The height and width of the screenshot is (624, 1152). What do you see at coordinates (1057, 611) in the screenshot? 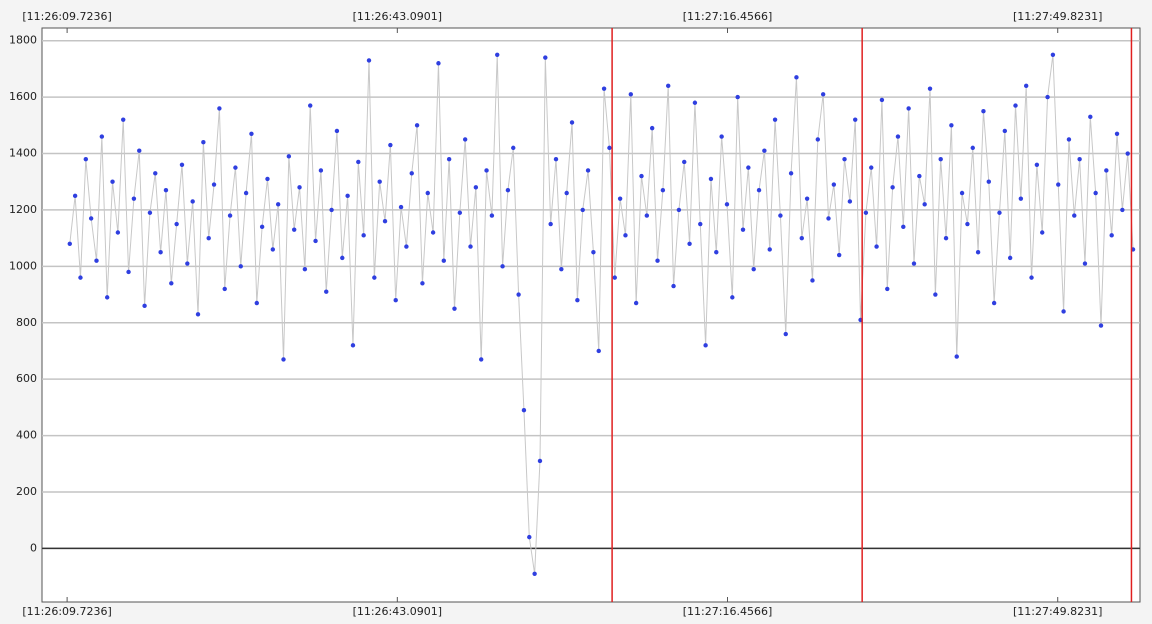
I see `x-tick-label: [11:27:49.8231]` at bounding box center [1057, 611].